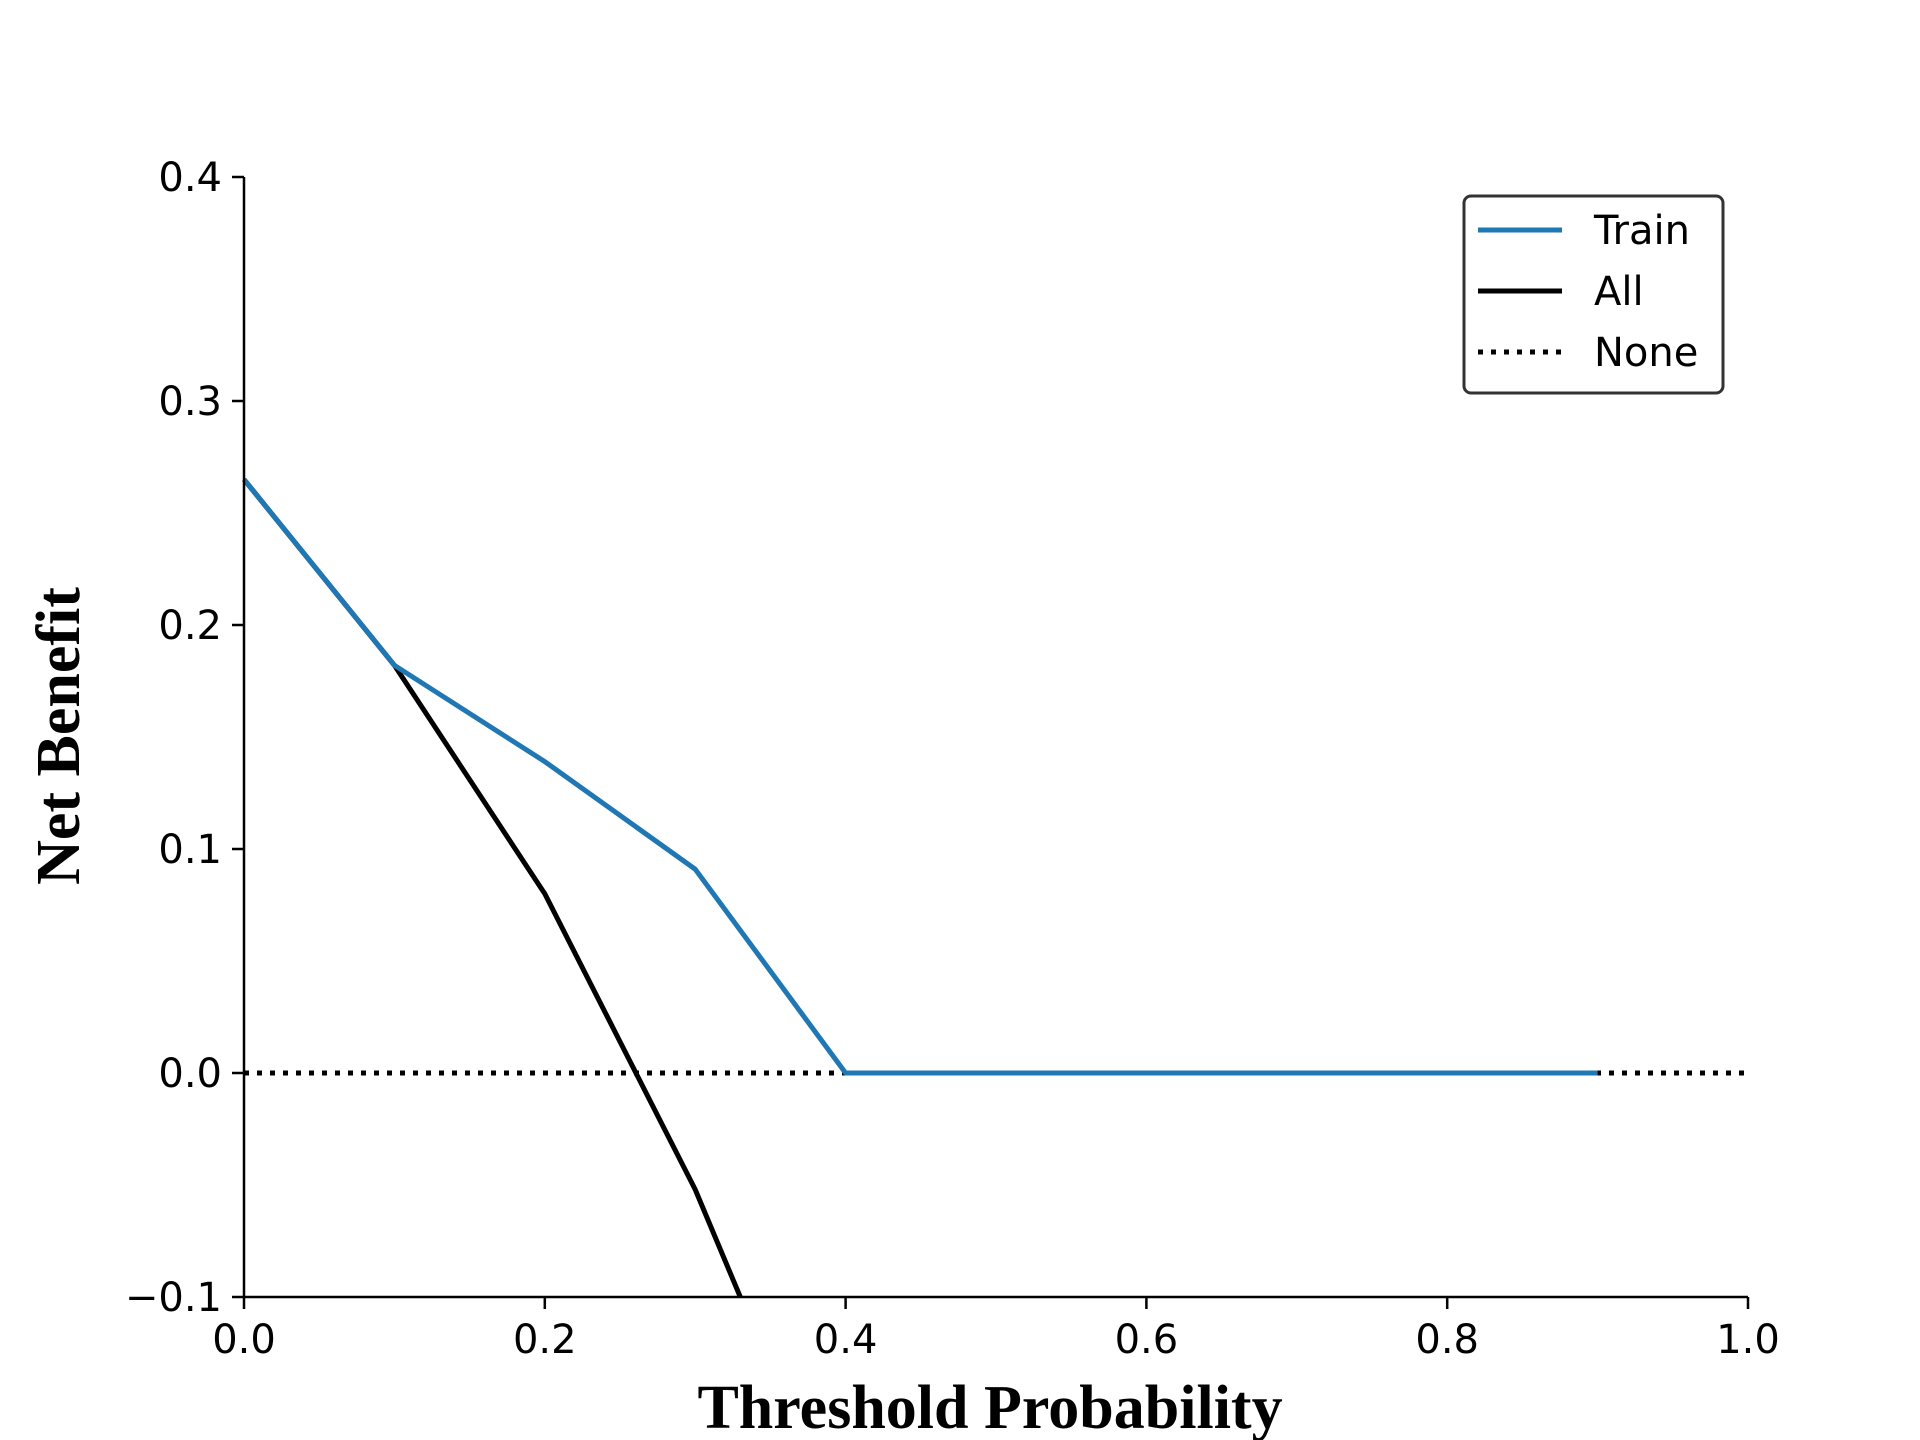 This screenshot has height=1440, width=1920. What do you see at coordinates (173, 1298) in the screenshot?
I see `y-tick-label: −0.1` at bounding box center [173, 1298].